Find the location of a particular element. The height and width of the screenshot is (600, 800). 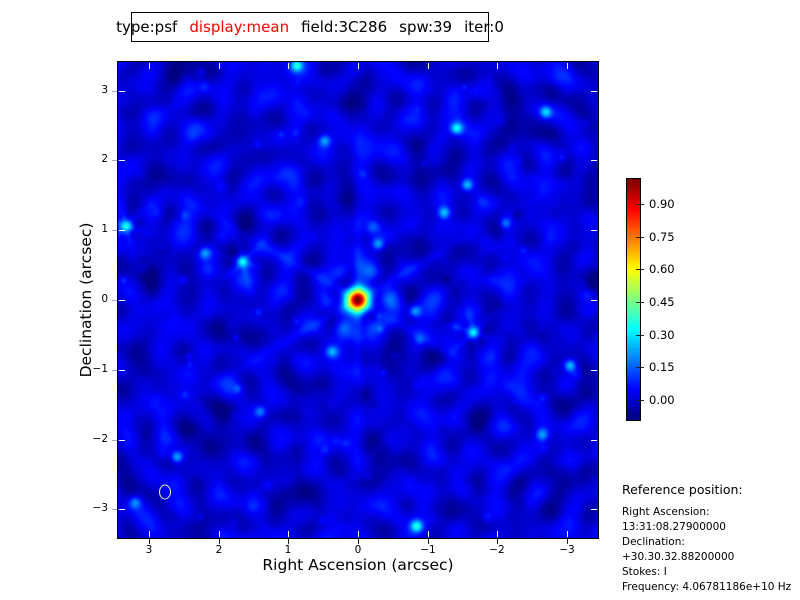

x-tick-label: 2 is located at coordinates (219, 550).